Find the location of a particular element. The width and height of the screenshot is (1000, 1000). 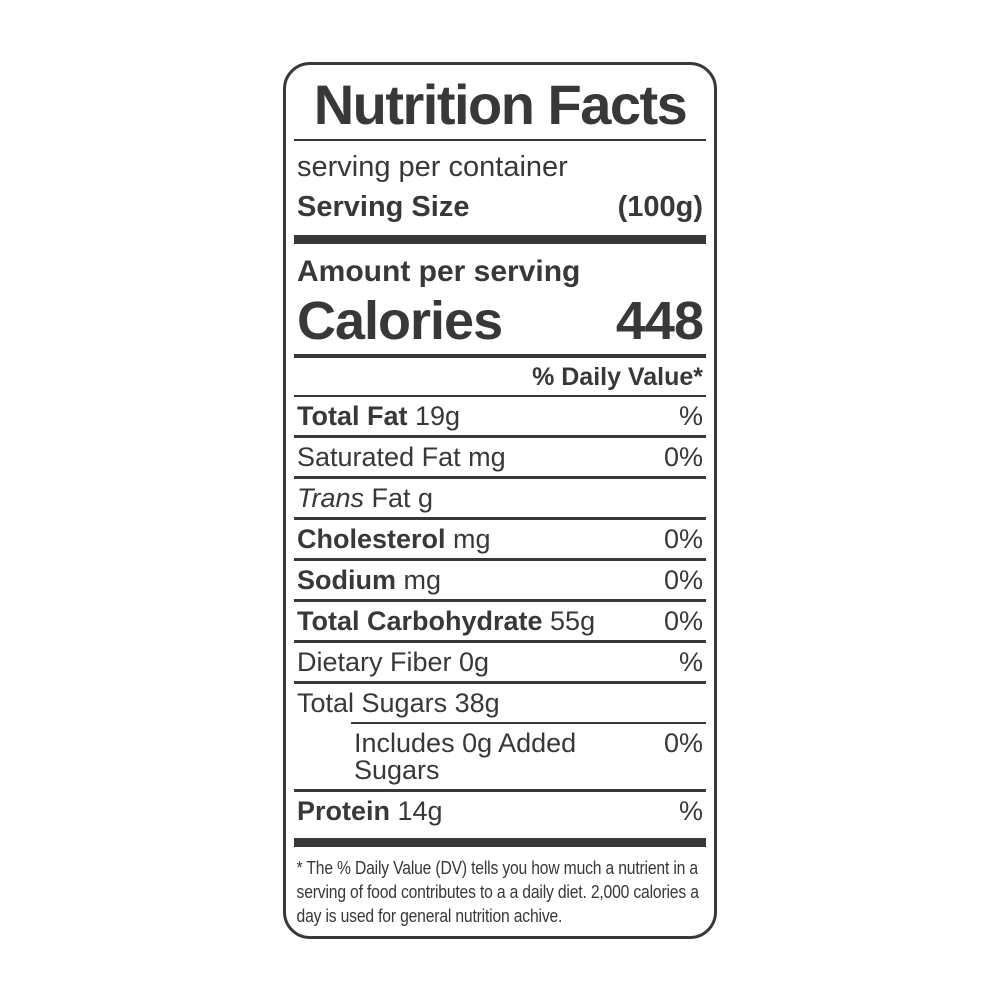

nutrient-row-total-carbohydrate: Total Carbohydrate 55g 0% is located at coordinates (500, 623).